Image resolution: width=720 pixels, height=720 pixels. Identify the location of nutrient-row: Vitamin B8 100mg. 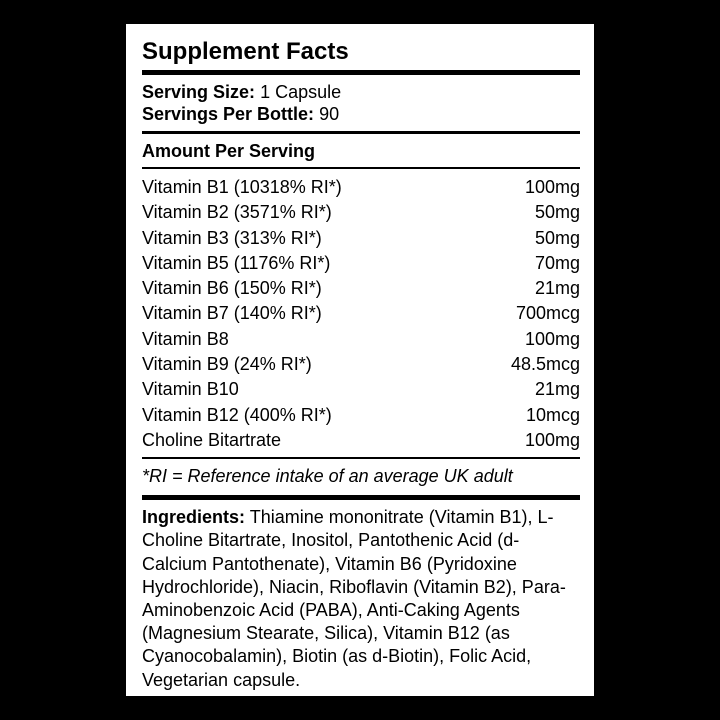
(361, 339).